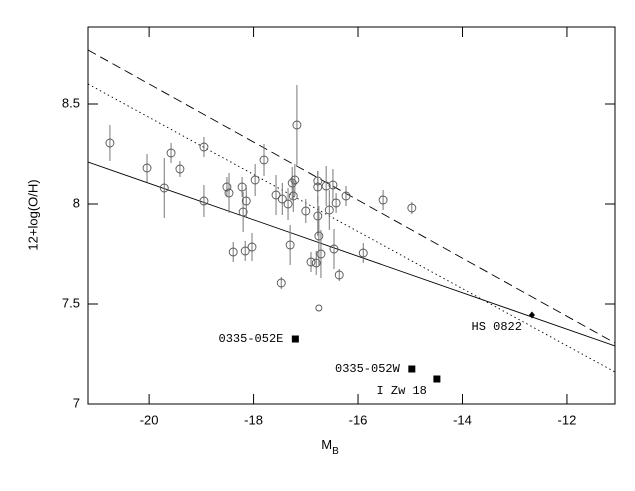 The width and height of the screenshot is (635, 491). Describe the element at coordinates (149, 419) in the screenshot. I see `x-tick-label: -20` at that location.